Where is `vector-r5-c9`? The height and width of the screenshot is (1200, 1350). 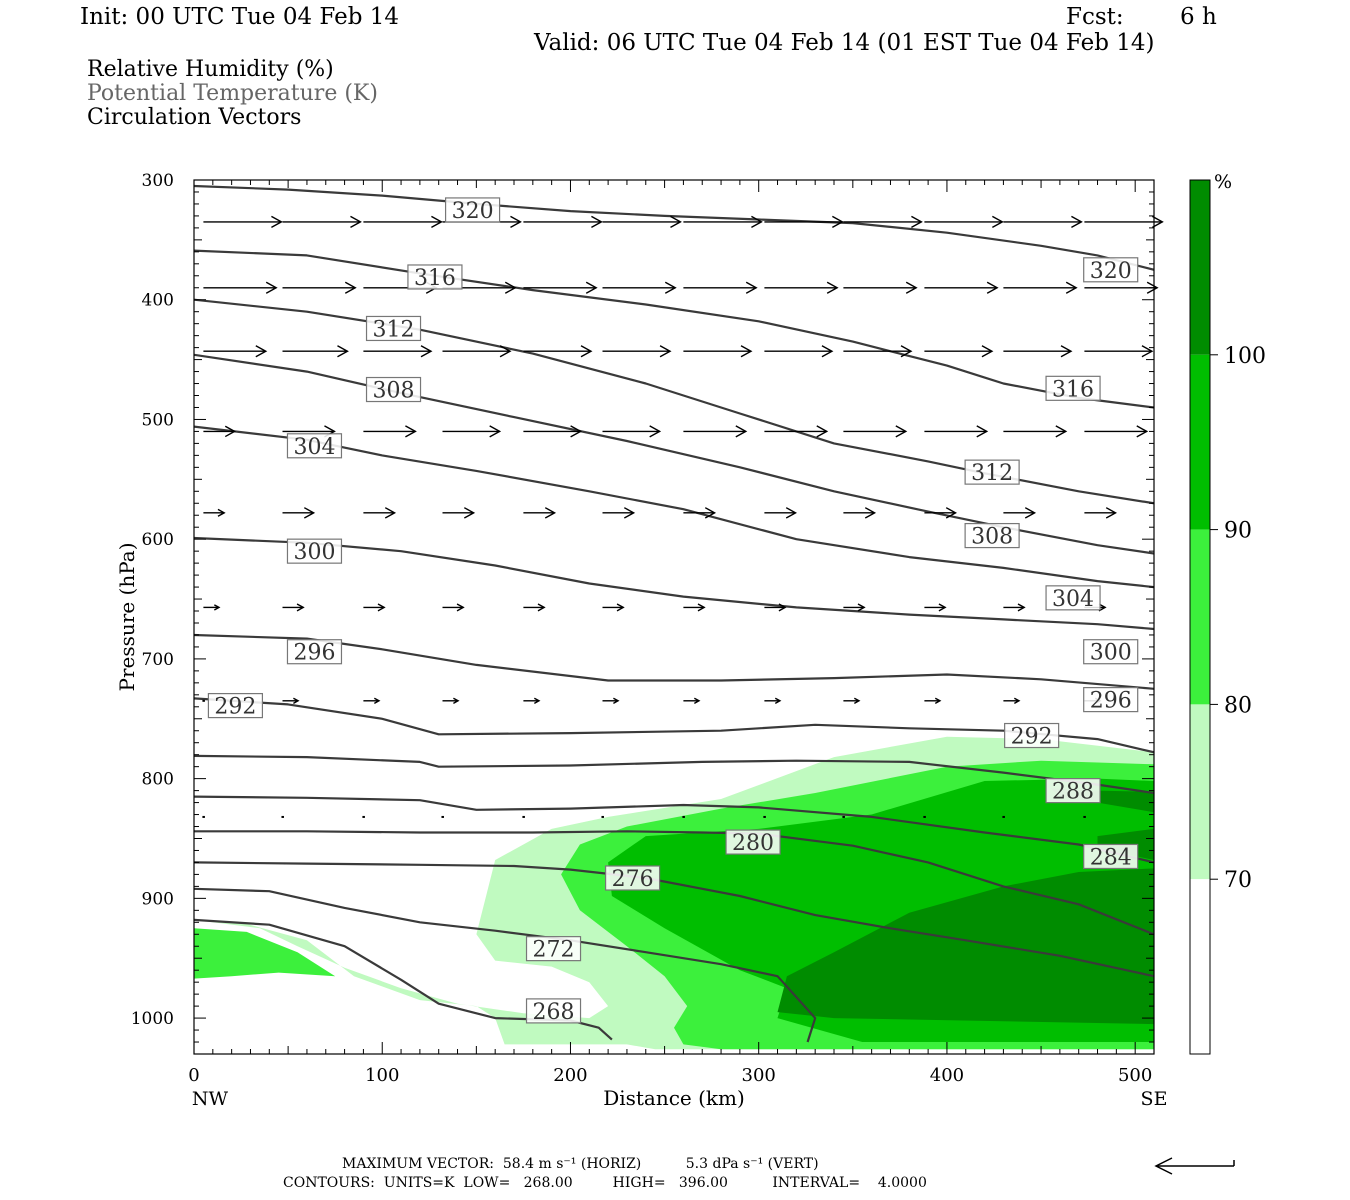
vector-r5-c9 is located at coordinates (935, 607).